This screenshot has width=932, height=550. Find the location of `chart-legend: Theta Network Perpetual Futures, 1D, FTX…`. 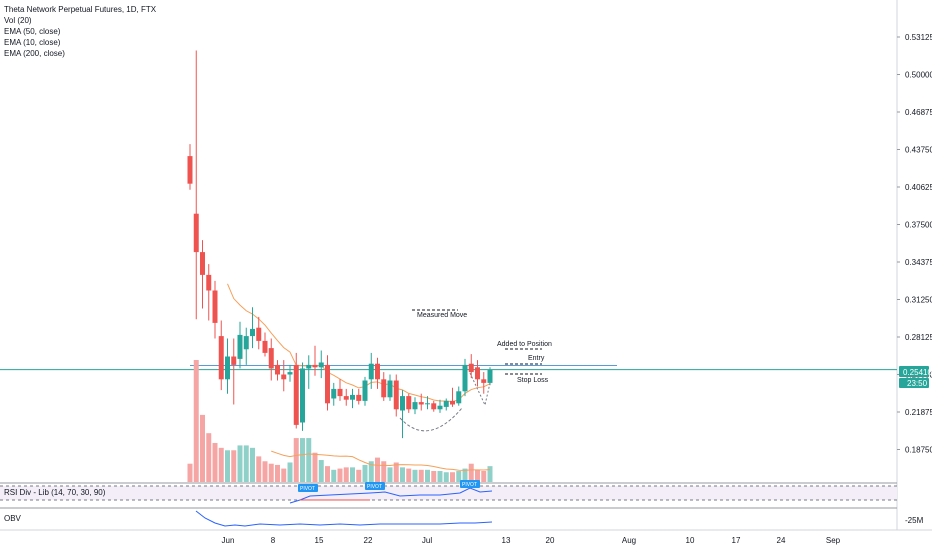

chart-legend: Theta Network Perpetual Futures, 1D, FTX… is located at coordinates (80, 31).